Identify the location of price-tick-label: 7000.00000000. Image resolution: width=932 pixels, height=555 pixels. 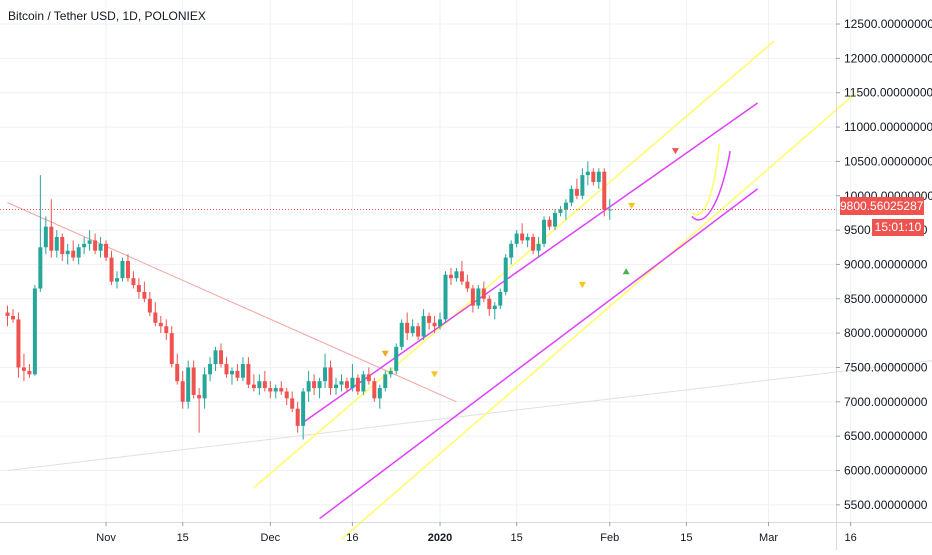
(886, 402).